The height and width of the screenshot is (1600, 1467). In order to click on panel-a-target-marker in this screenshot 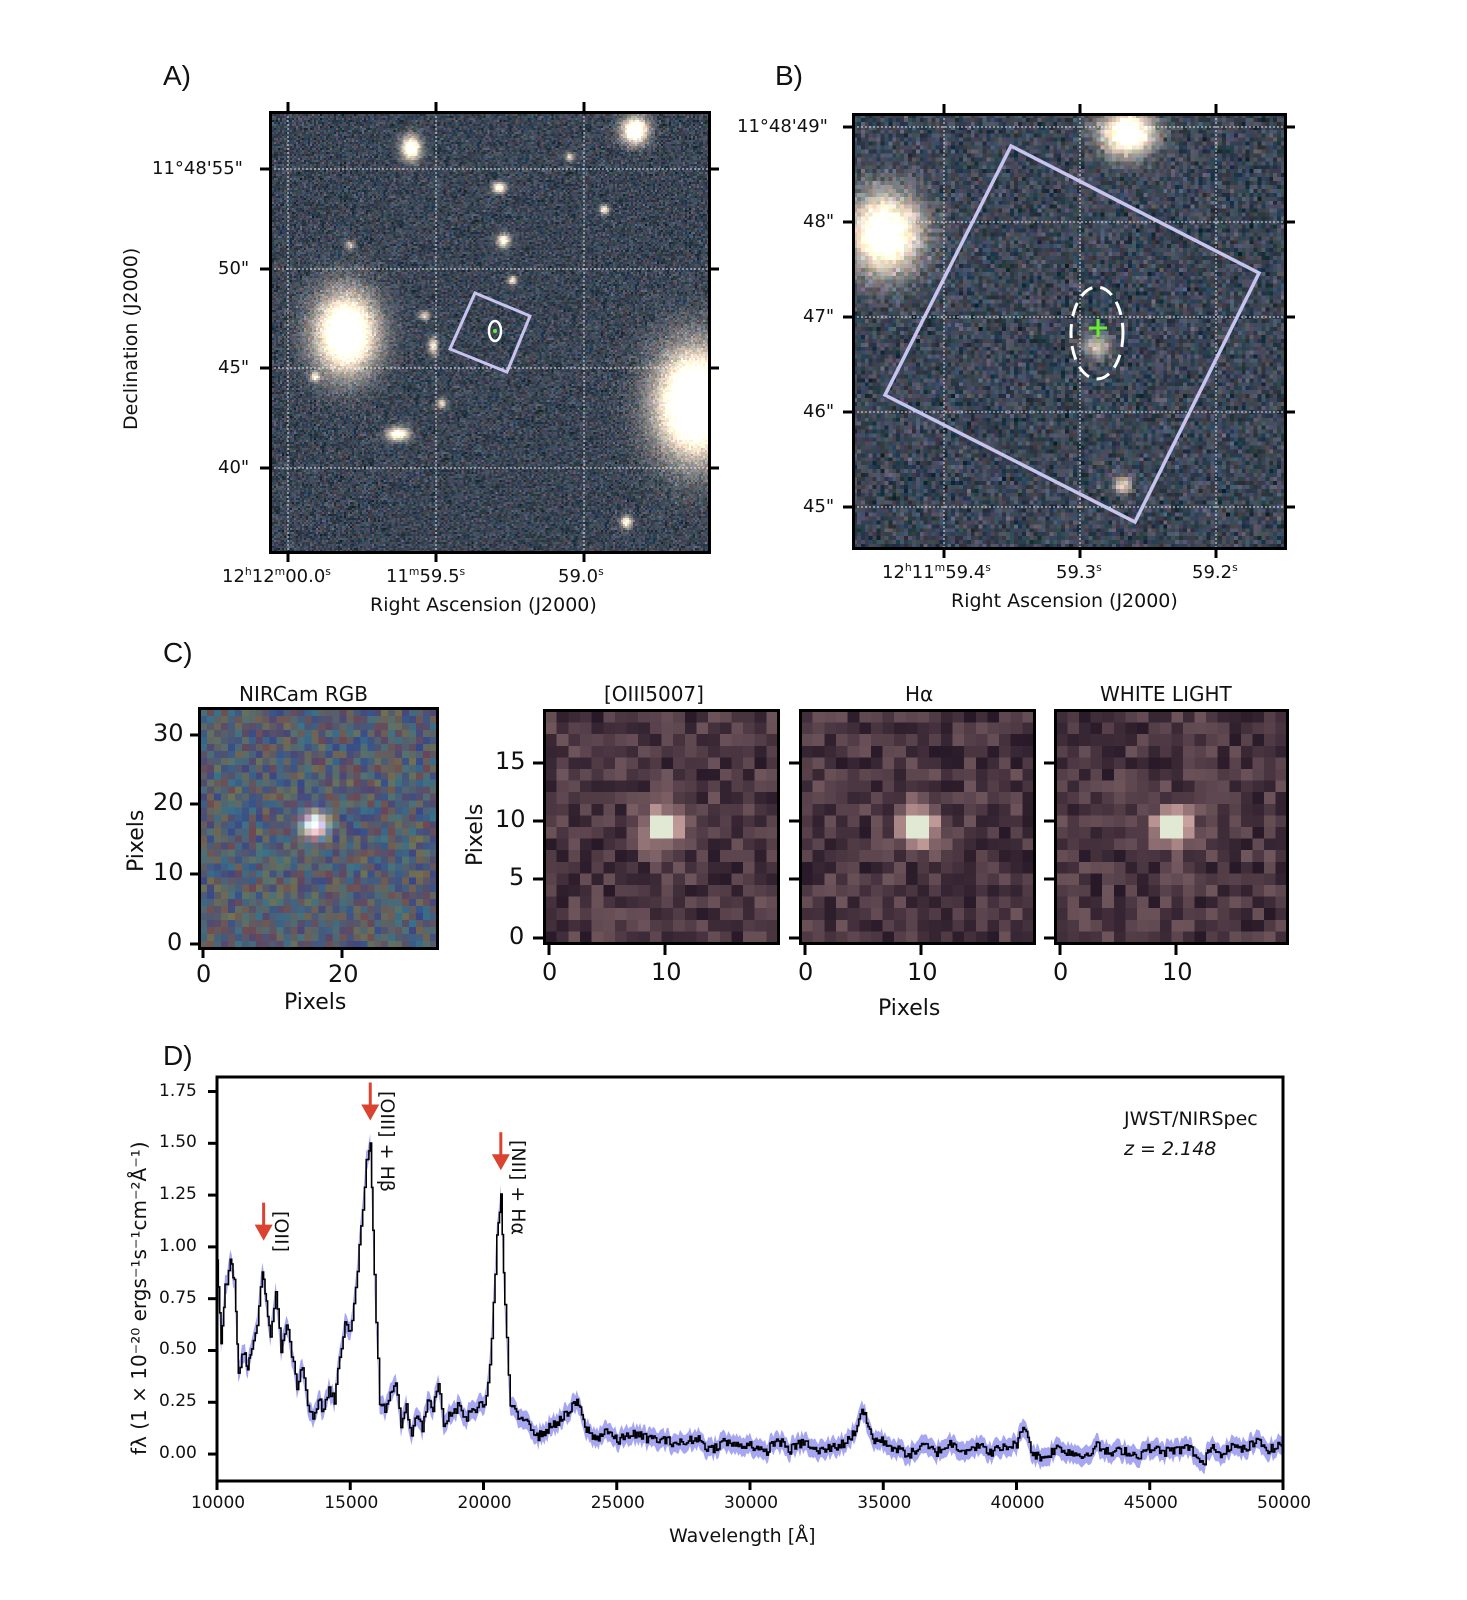, I will do `click(495, 331)`.